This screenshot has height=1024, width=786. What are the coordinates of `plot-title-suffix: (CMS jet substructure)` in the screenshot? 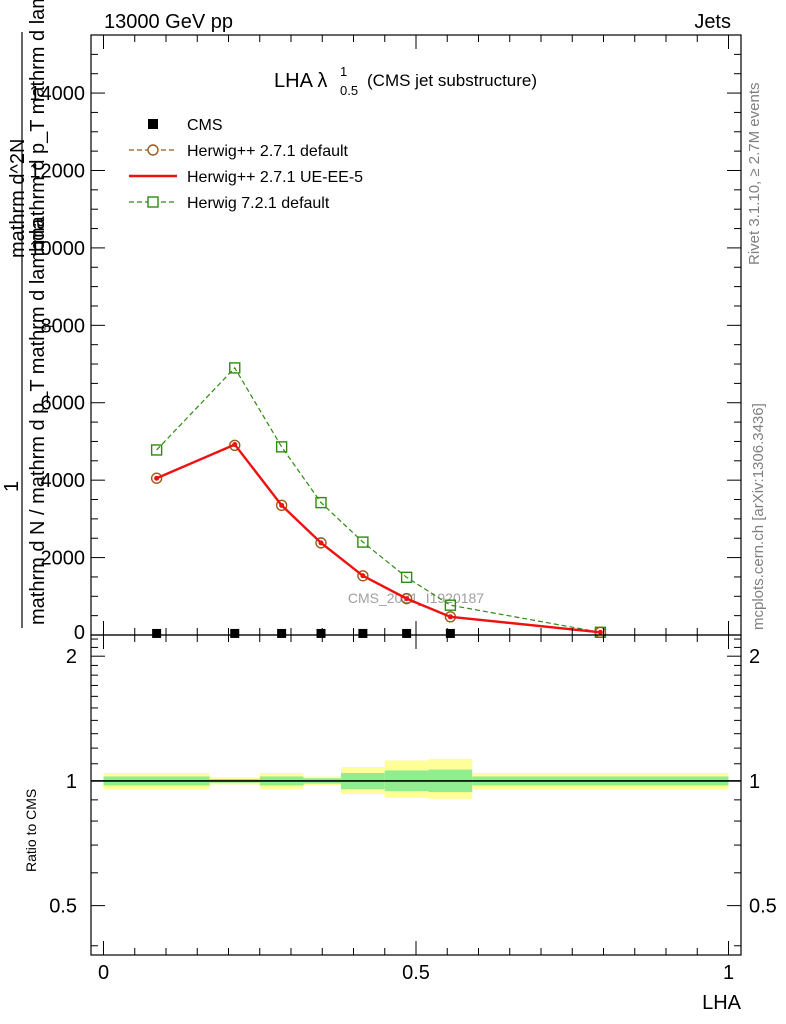 It's located at (452, 80).